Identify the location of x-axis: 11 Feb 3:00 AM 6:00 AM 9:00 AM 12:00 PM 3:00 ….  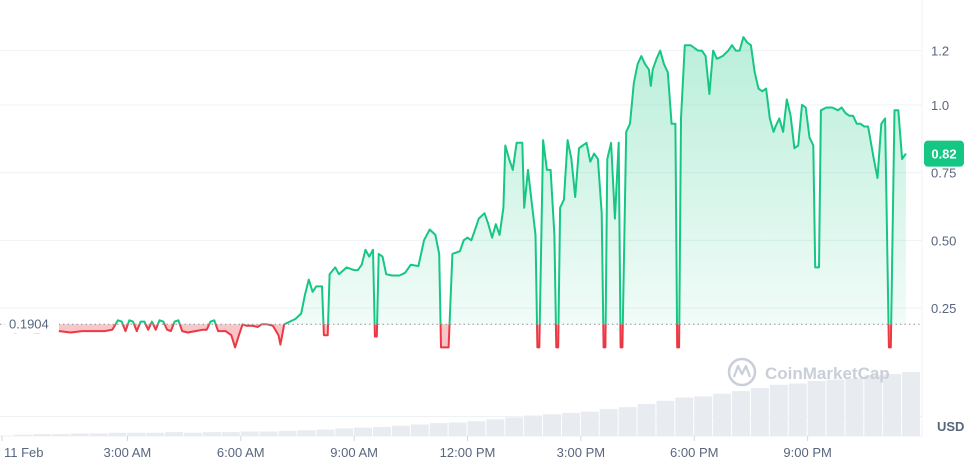
(416, 448).